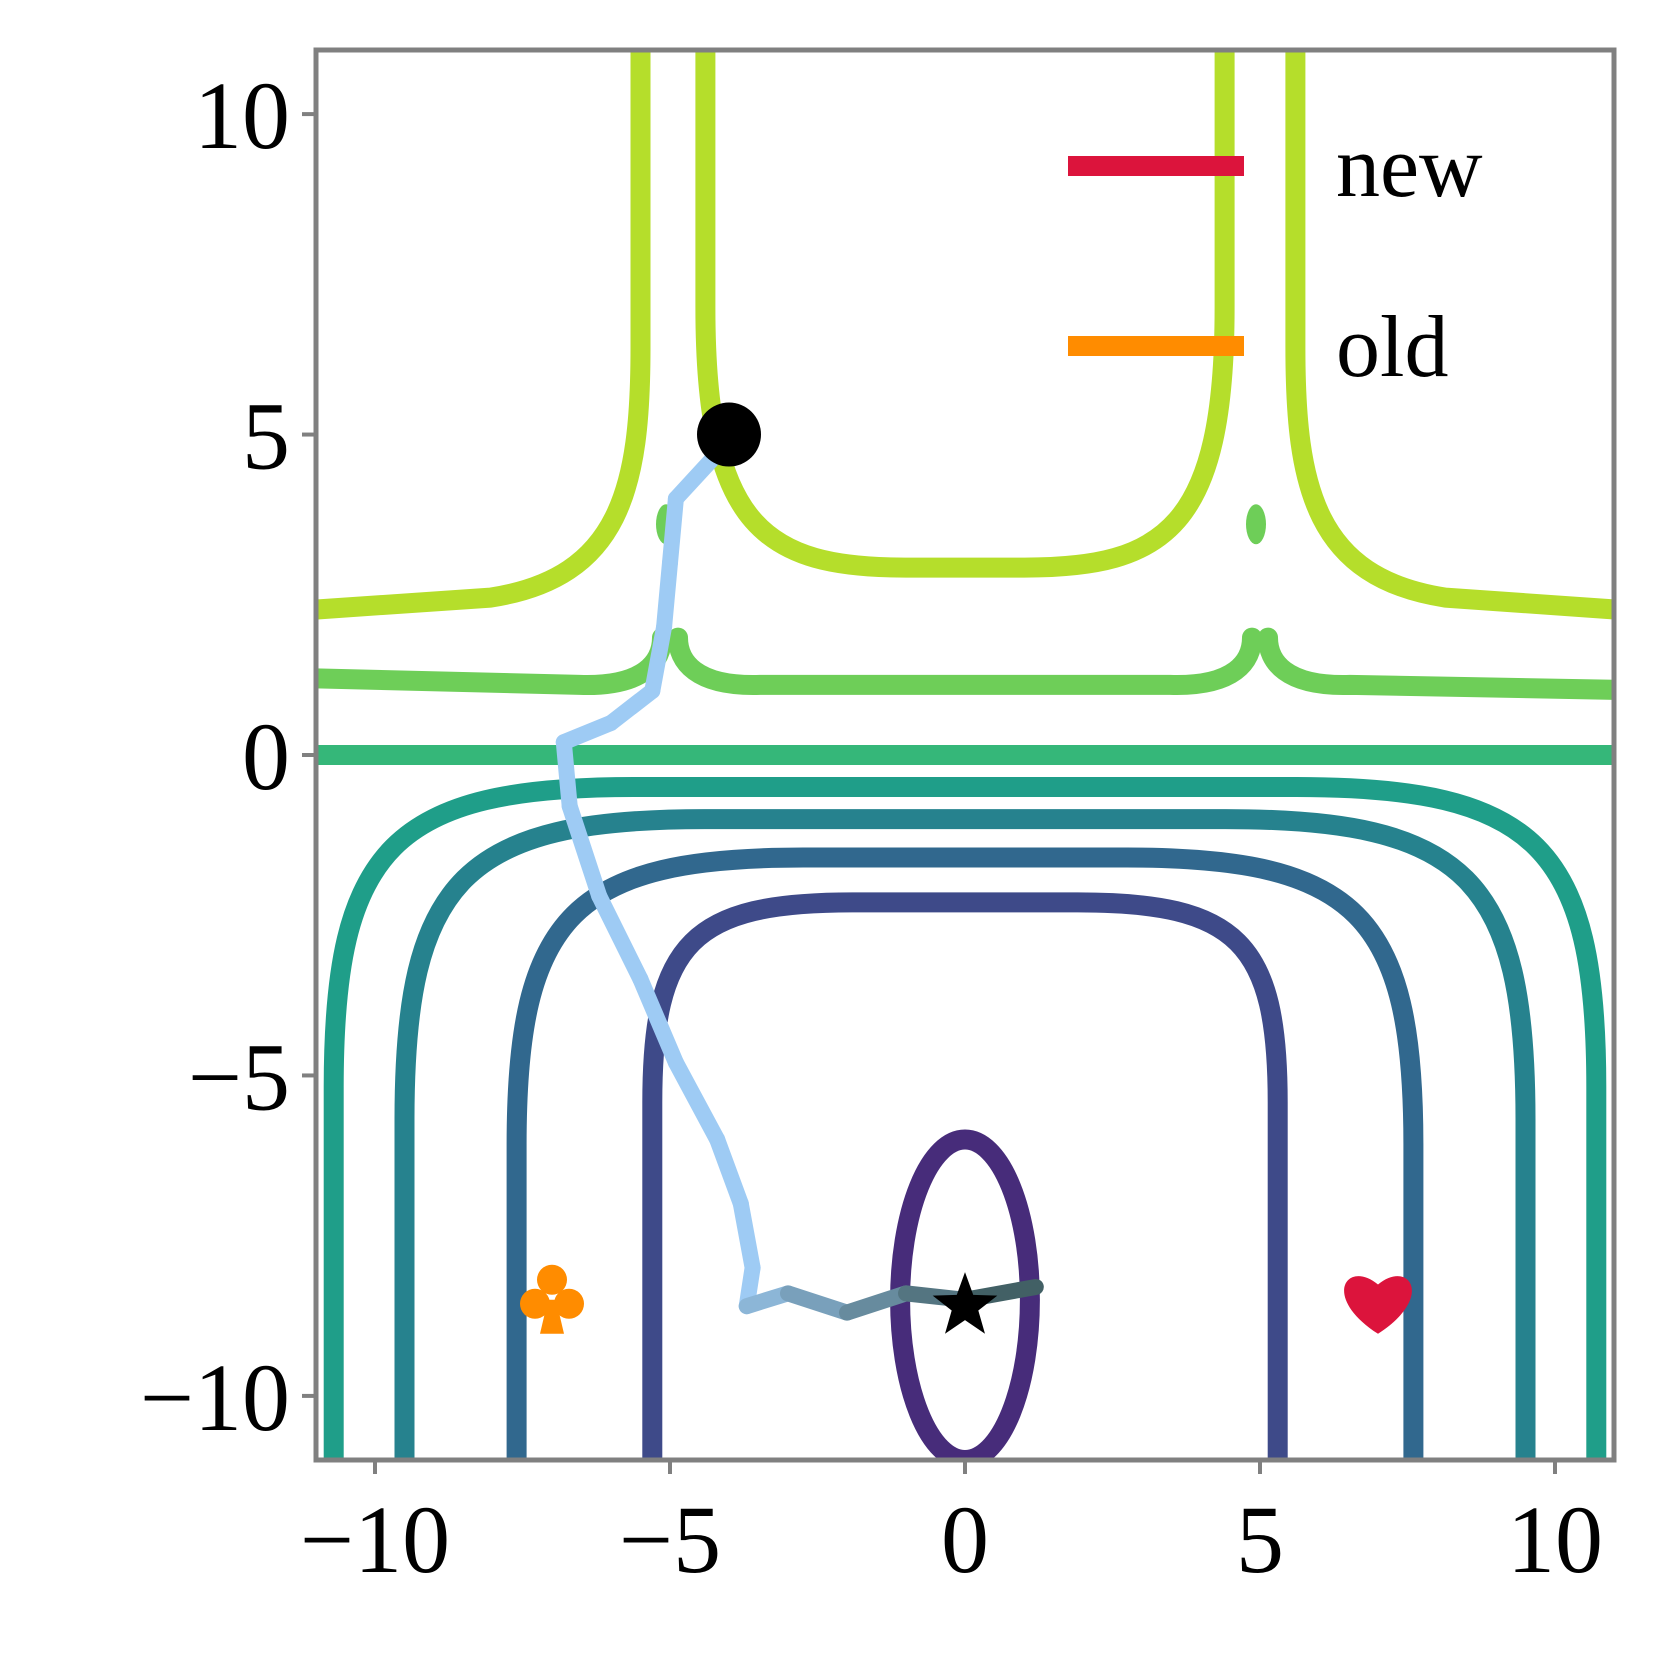 This screenshot has width=1661, height=1661. What do you see at coordinates (552, 1299) in the screenshot?
I see `old-marker-marker` at bounding box center [552, 1299].